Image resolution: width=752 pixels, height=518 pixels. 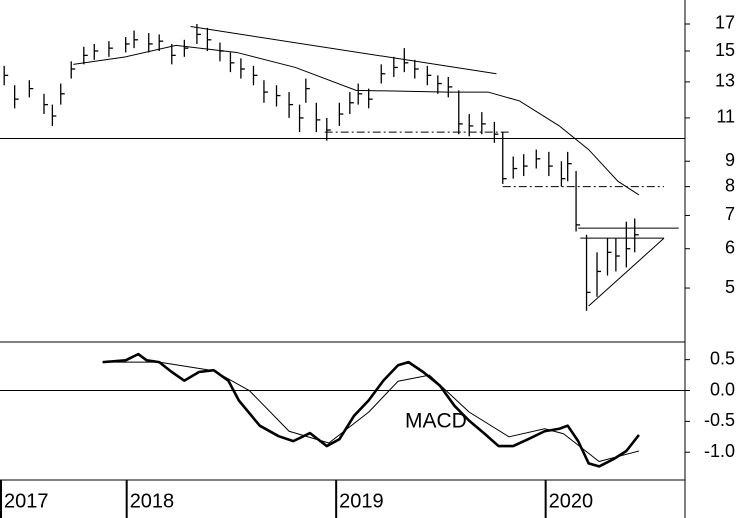 I want to click on y-tick-label: 11, so click(x=725, y=117).